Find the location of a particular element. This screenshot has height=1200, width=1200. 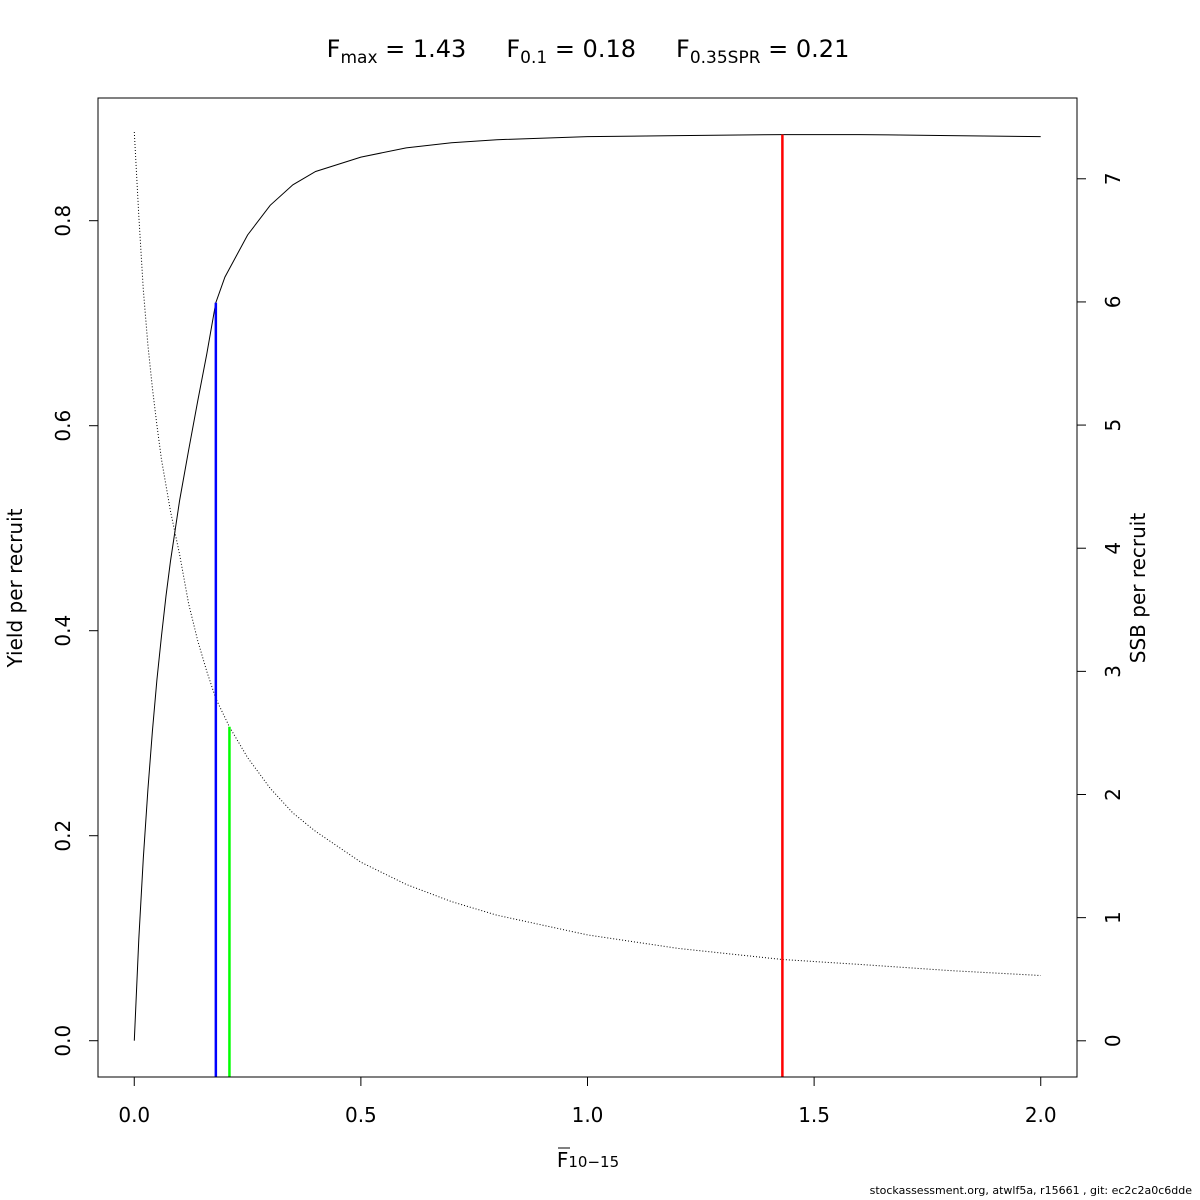

title-text: Fmax = 1.43 F0.1 = 0.18 F0.35SPR = 0.21 is located at coordinates (588, 51).